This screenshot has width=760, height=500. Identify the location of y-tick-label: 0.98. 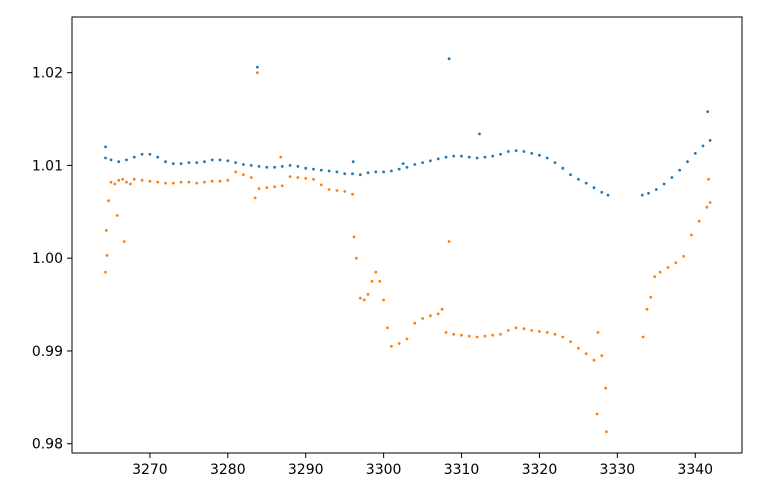
(47, 445).